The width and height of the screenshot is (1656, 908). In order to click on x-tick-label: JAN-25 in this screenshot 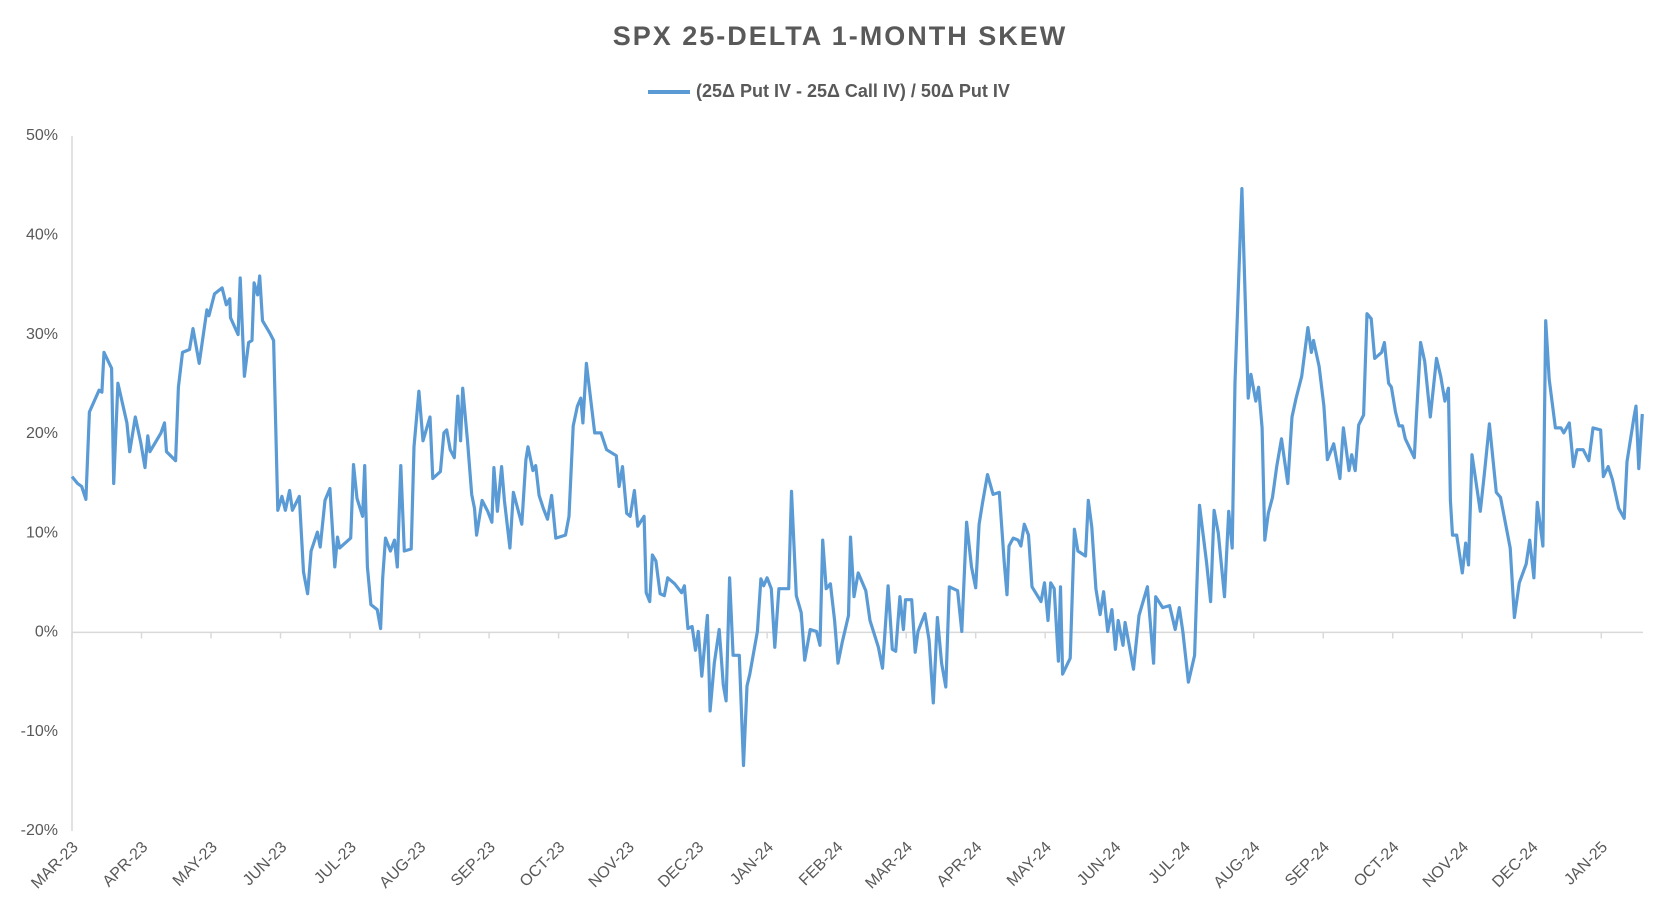, I will do `click(1586, 864)`.